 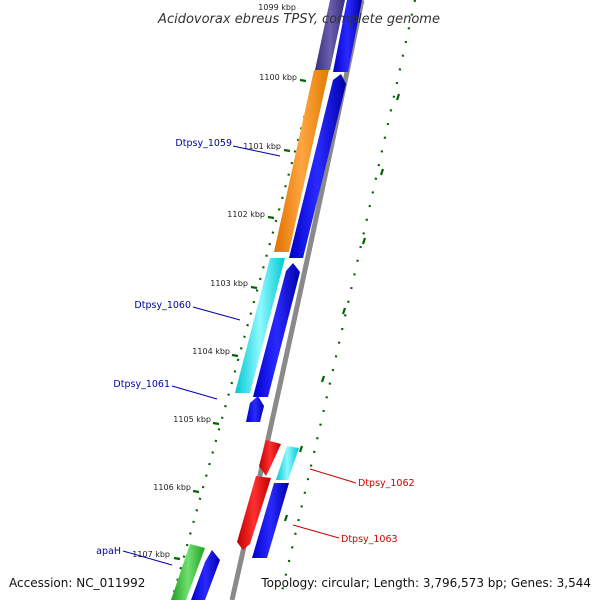 I want to click on tick-label: 1105 kbp, so click(x=192, y=419).